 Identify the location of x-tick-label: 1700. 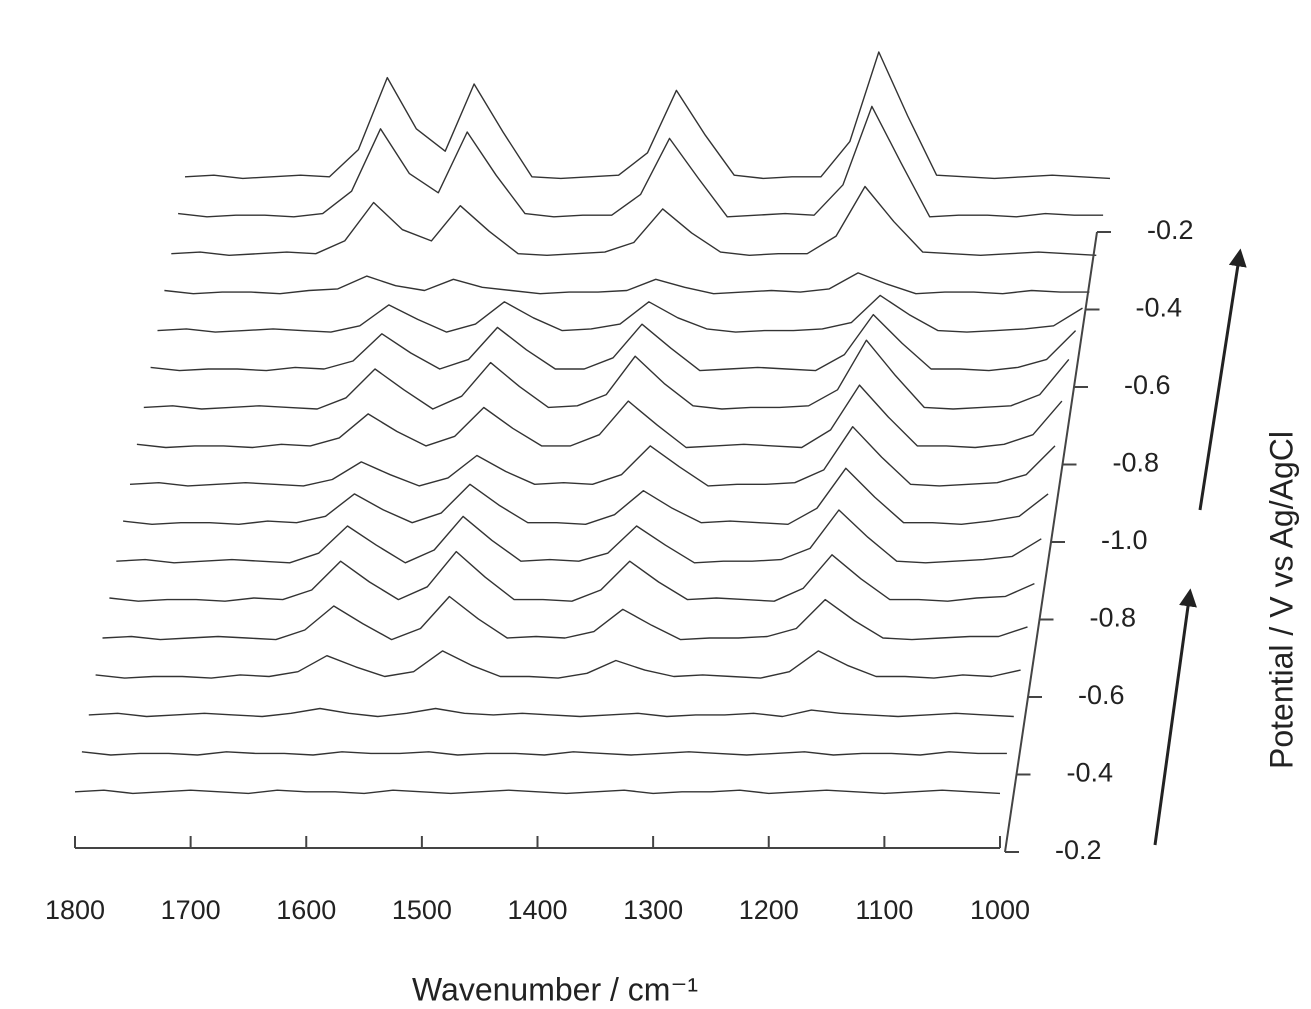
(191, 910).